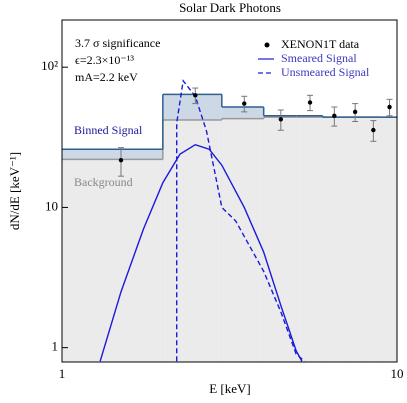 The image size is (407, 403). Describe the element at coordinates (108, 130) in the screenshot. I see `histogram-label: Binned Signal` at that location.